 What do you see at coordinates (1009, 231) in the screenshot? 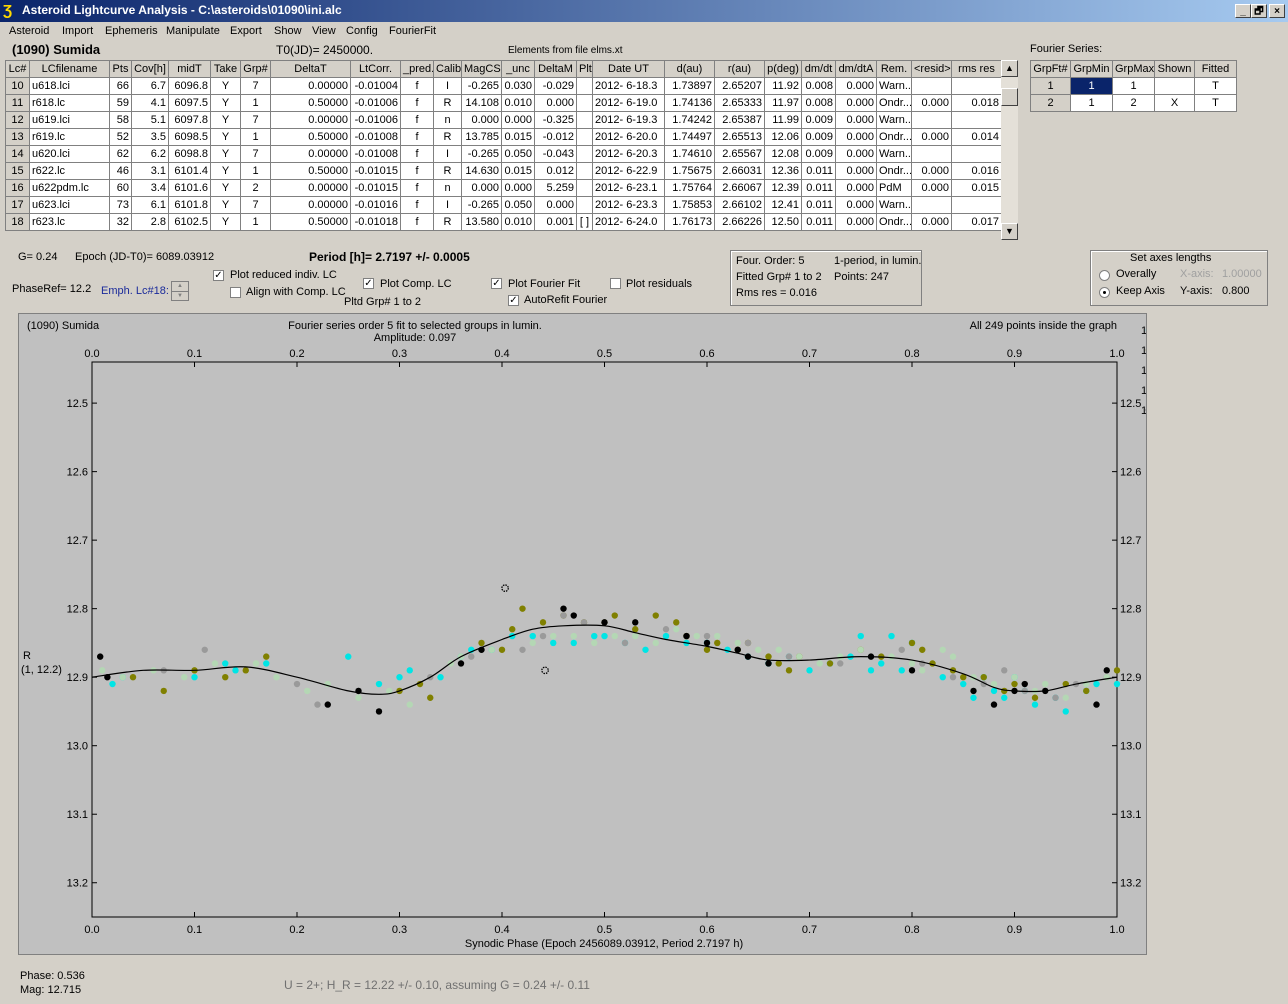
I see `scroll-down-icon: ▼` at bounding box center [1009, 231].